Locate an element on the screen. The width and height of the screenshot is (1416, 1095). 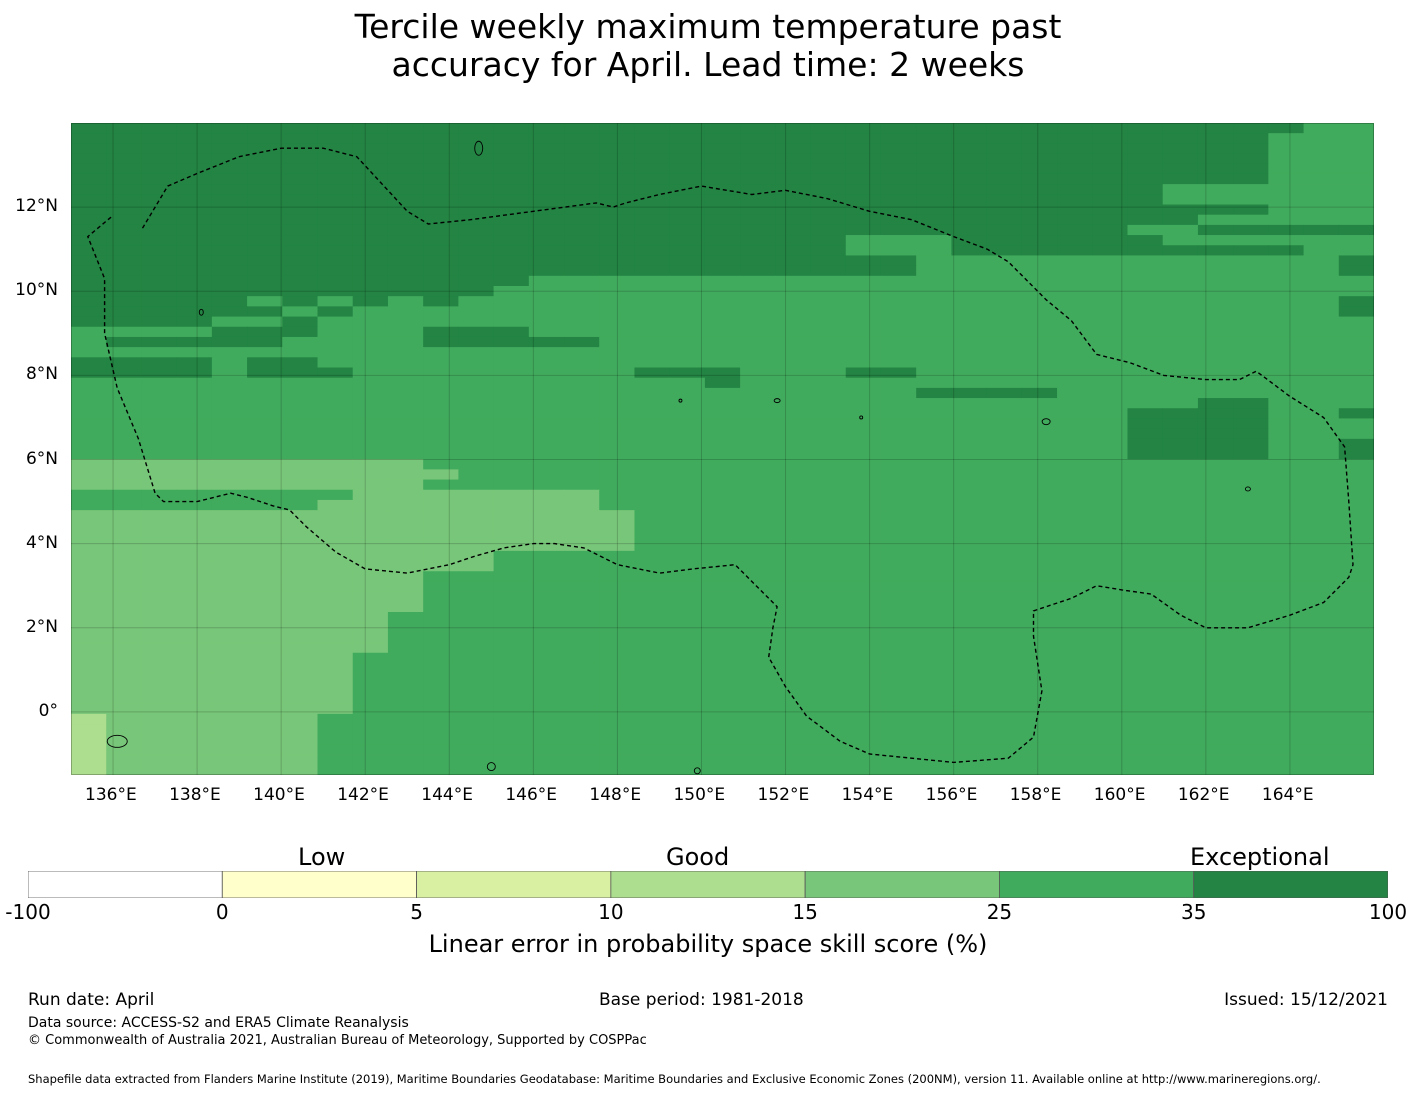
colorbar-word-exceptional: Exceptional is located at coordinates (1260, 857).